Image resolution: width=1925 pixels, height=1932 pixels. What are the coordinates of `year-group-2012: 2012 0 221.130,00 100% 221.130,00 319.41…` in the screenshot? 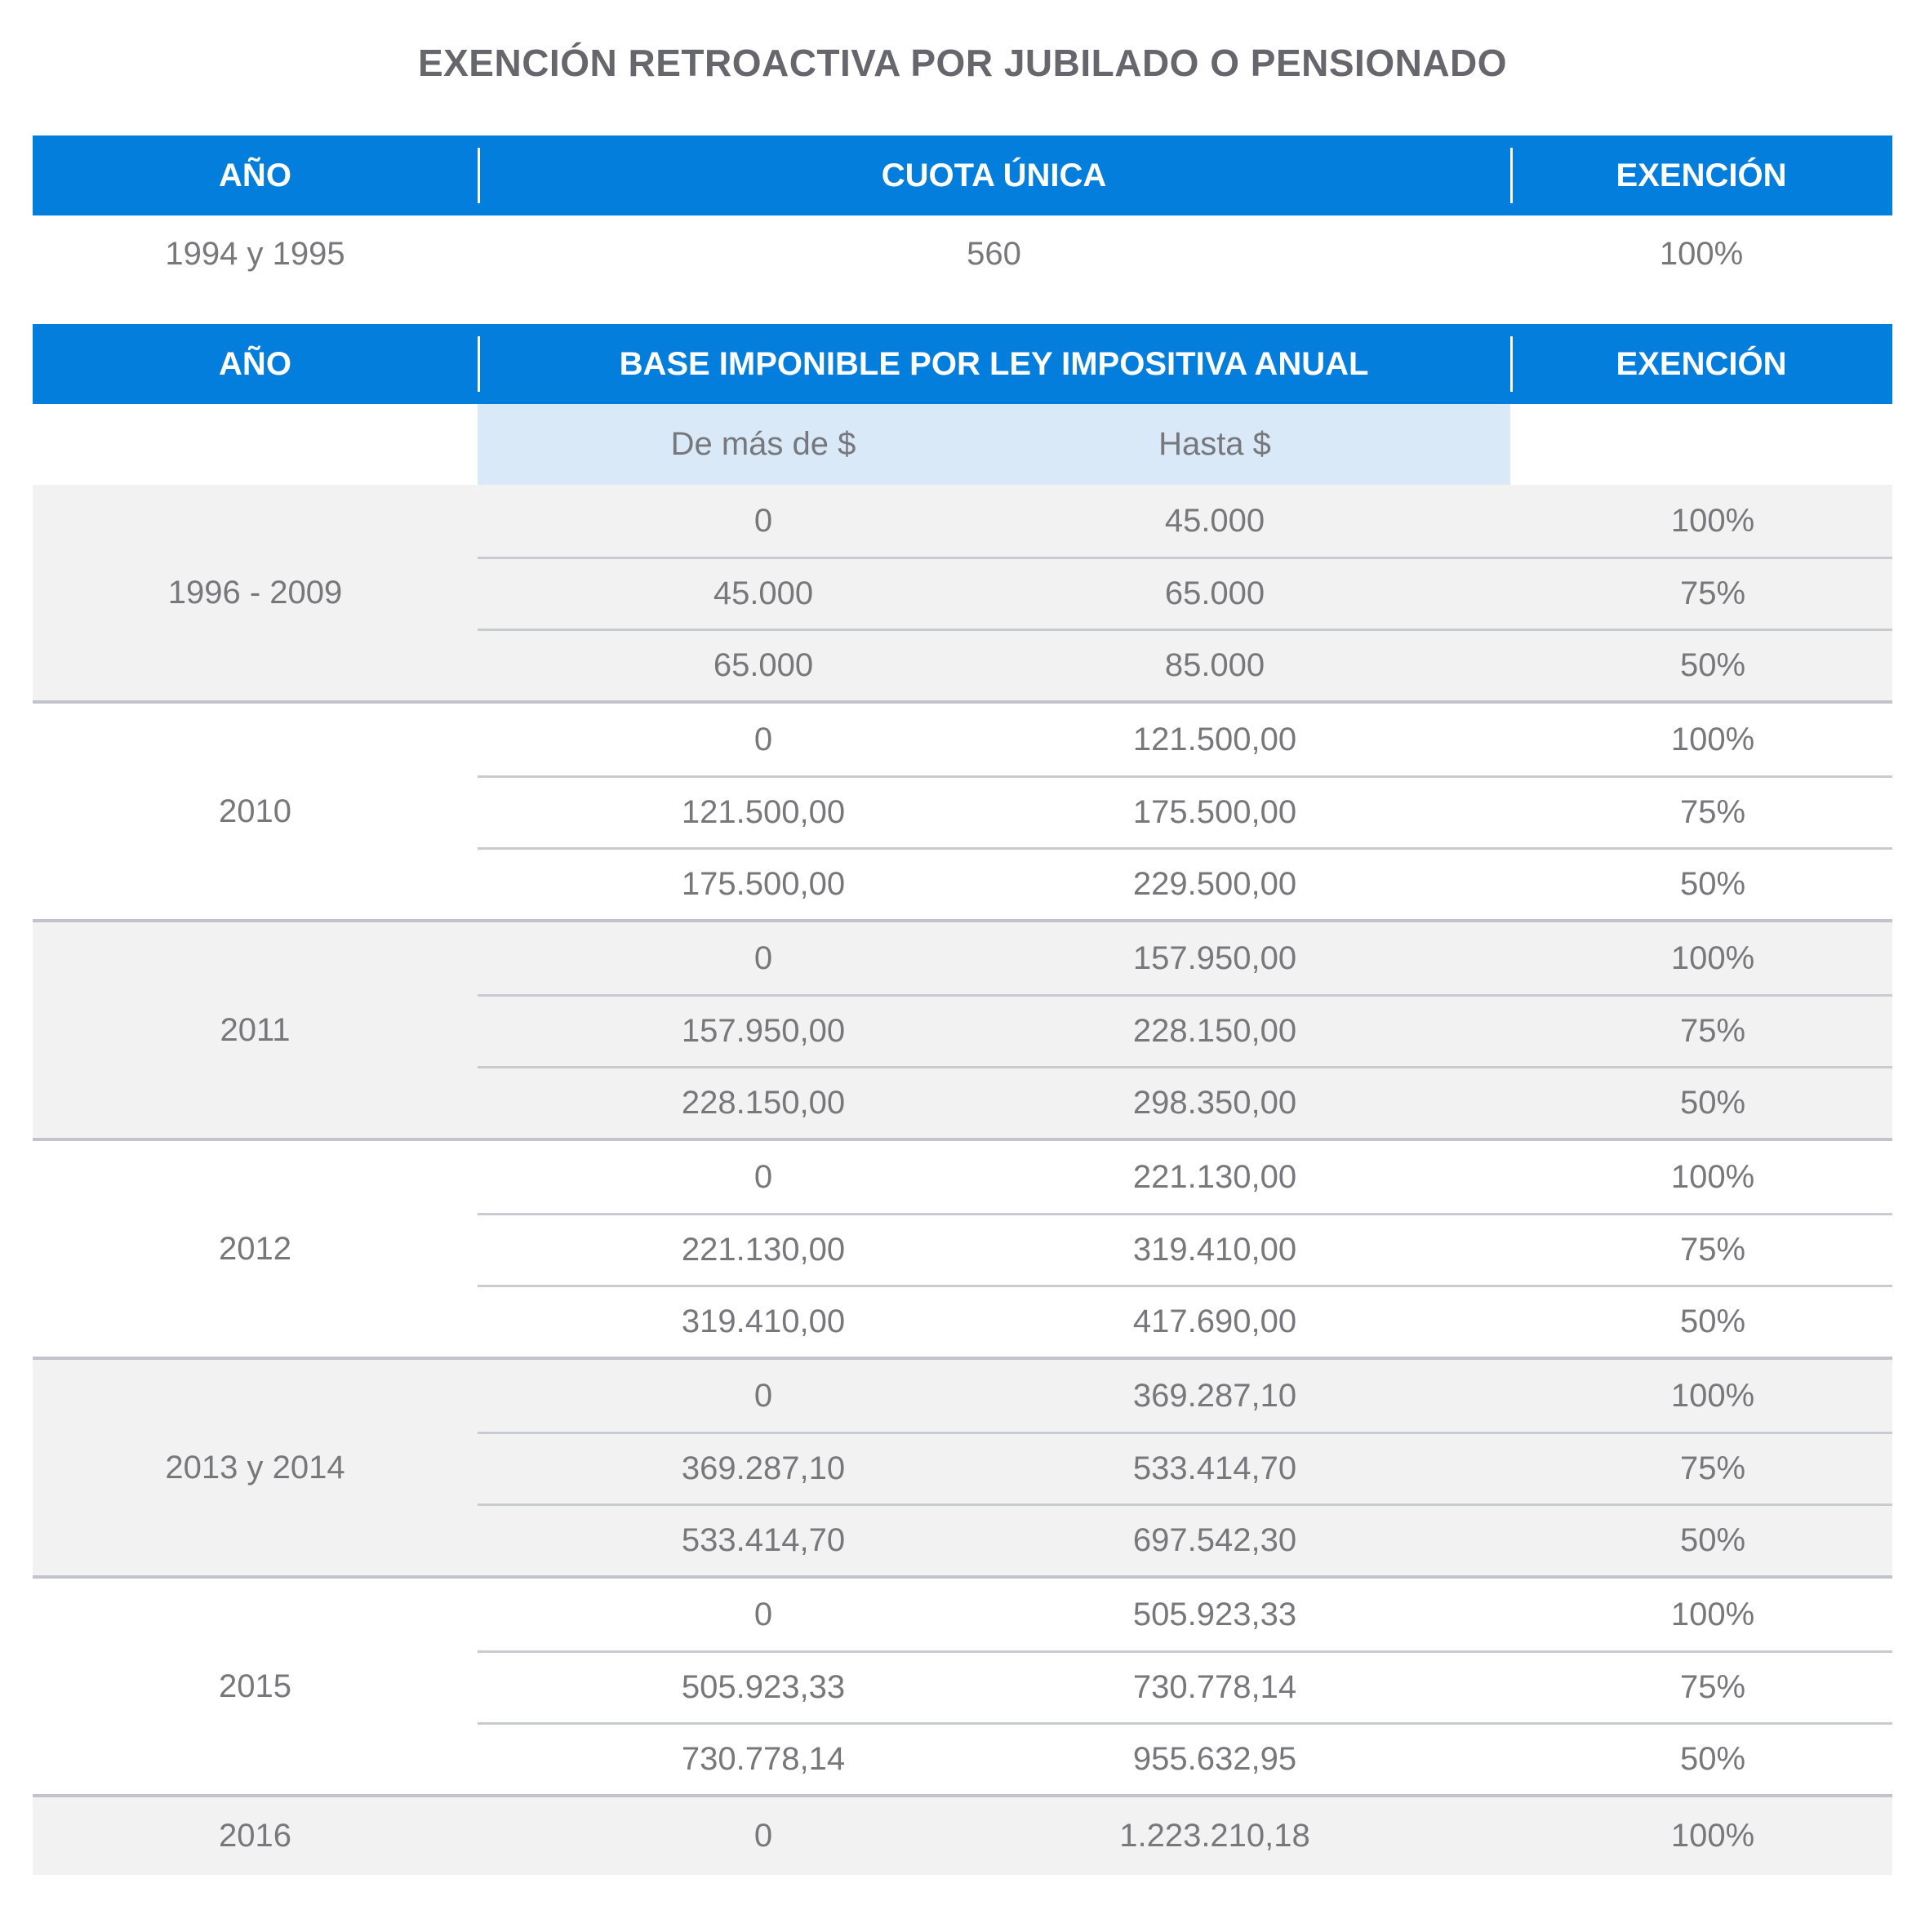 It's located at (962, 1247).